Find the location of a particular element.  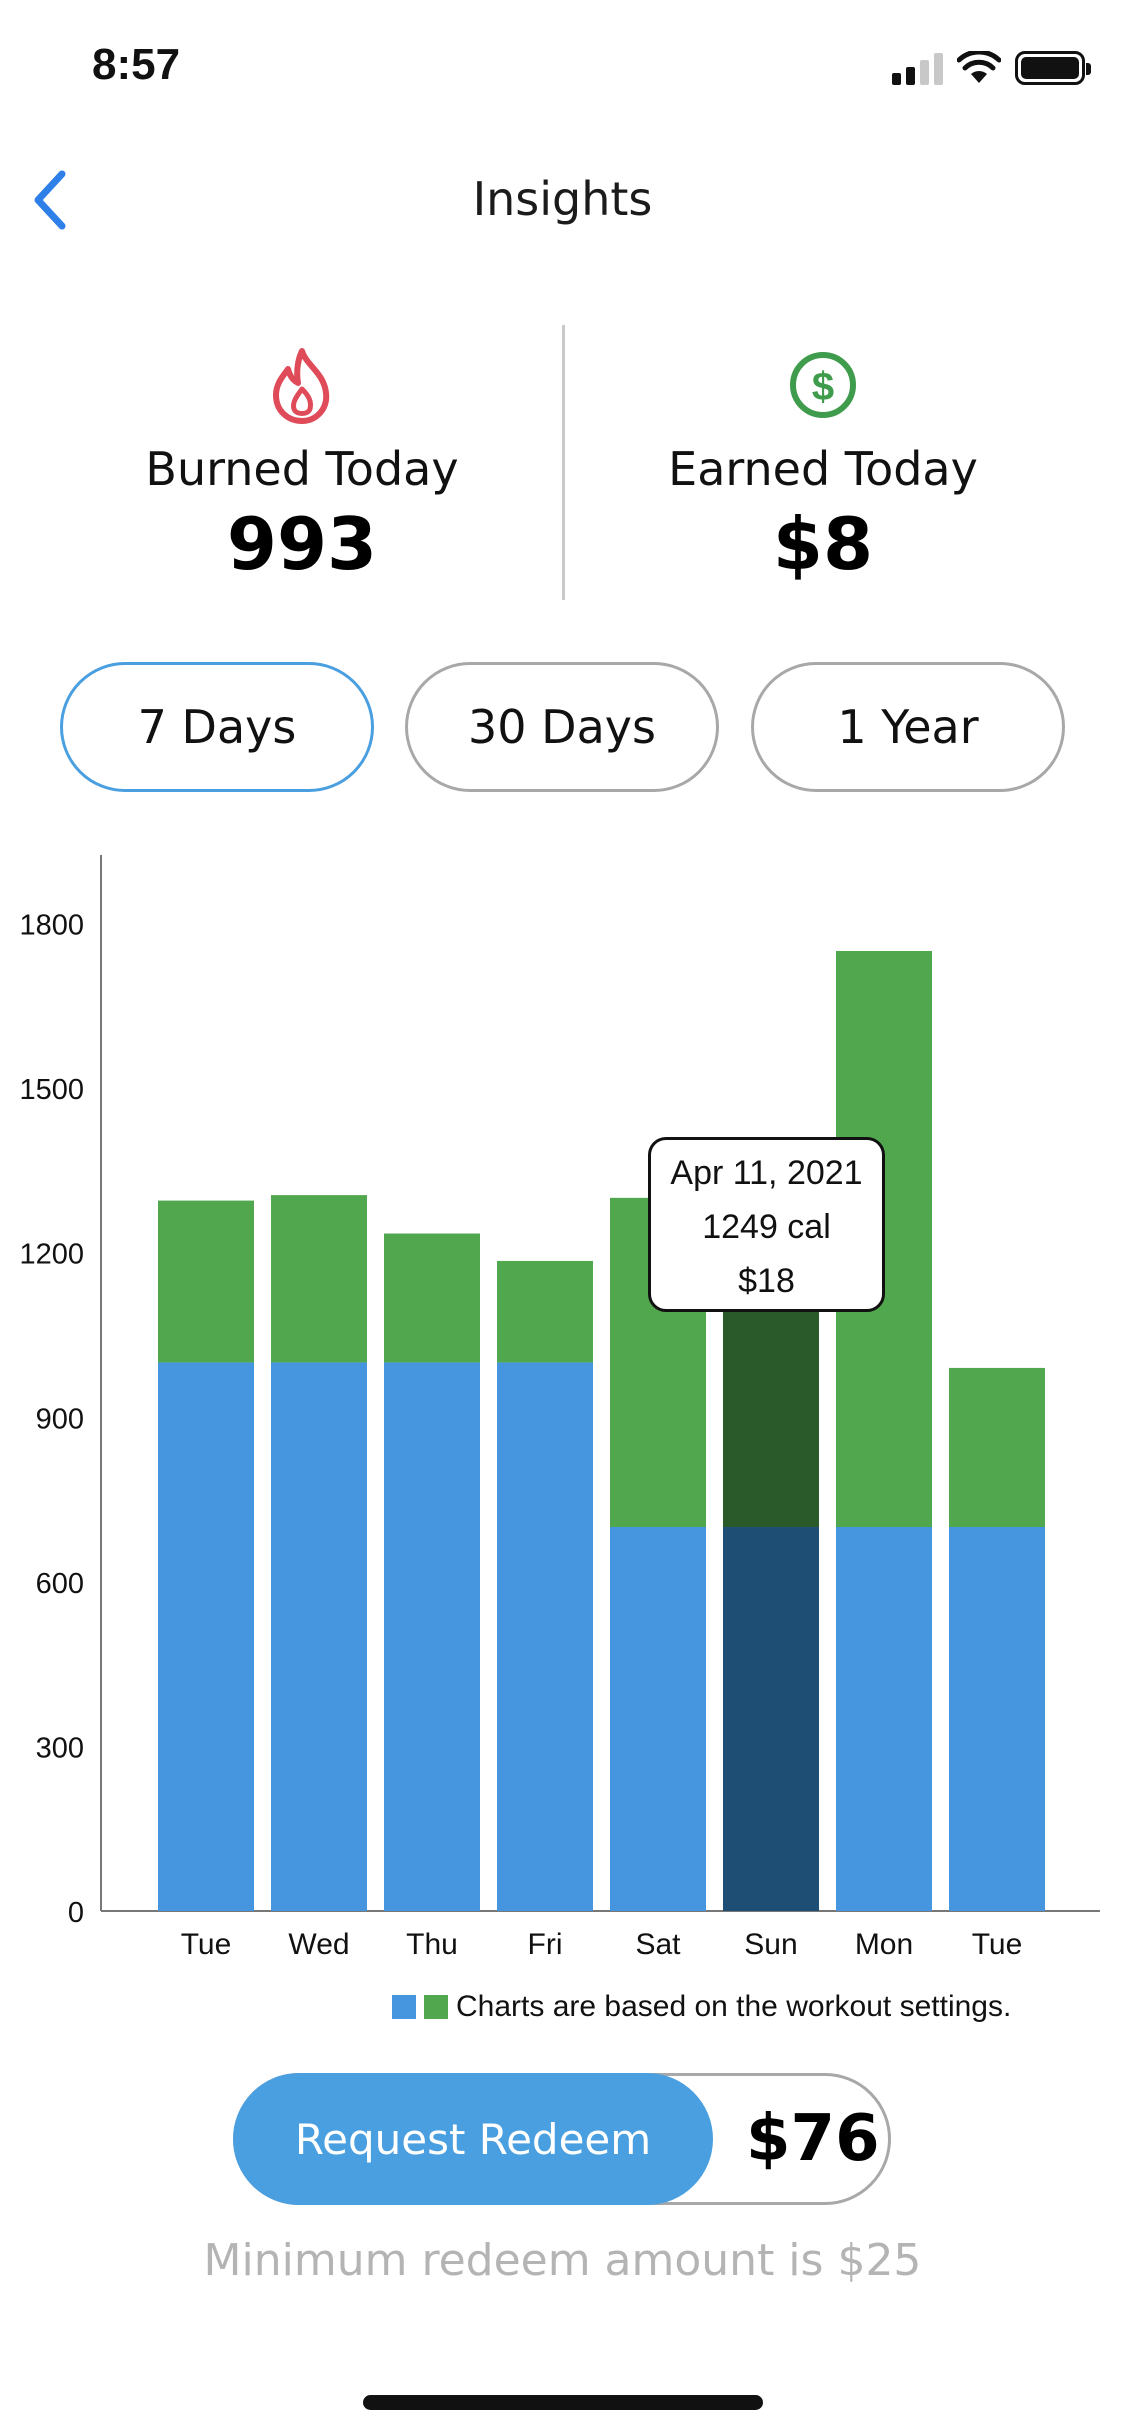

y-tick-label: 900 is located at coordinates (60, 1419).